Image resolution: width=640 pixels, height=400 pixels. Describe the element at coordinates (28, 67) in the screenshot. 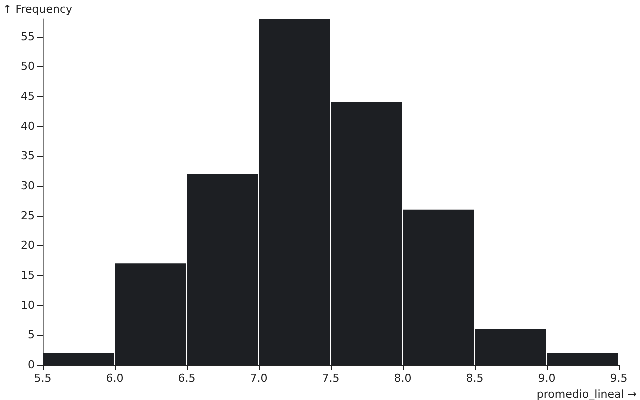

I see `y-tick-label: 50` at that location.